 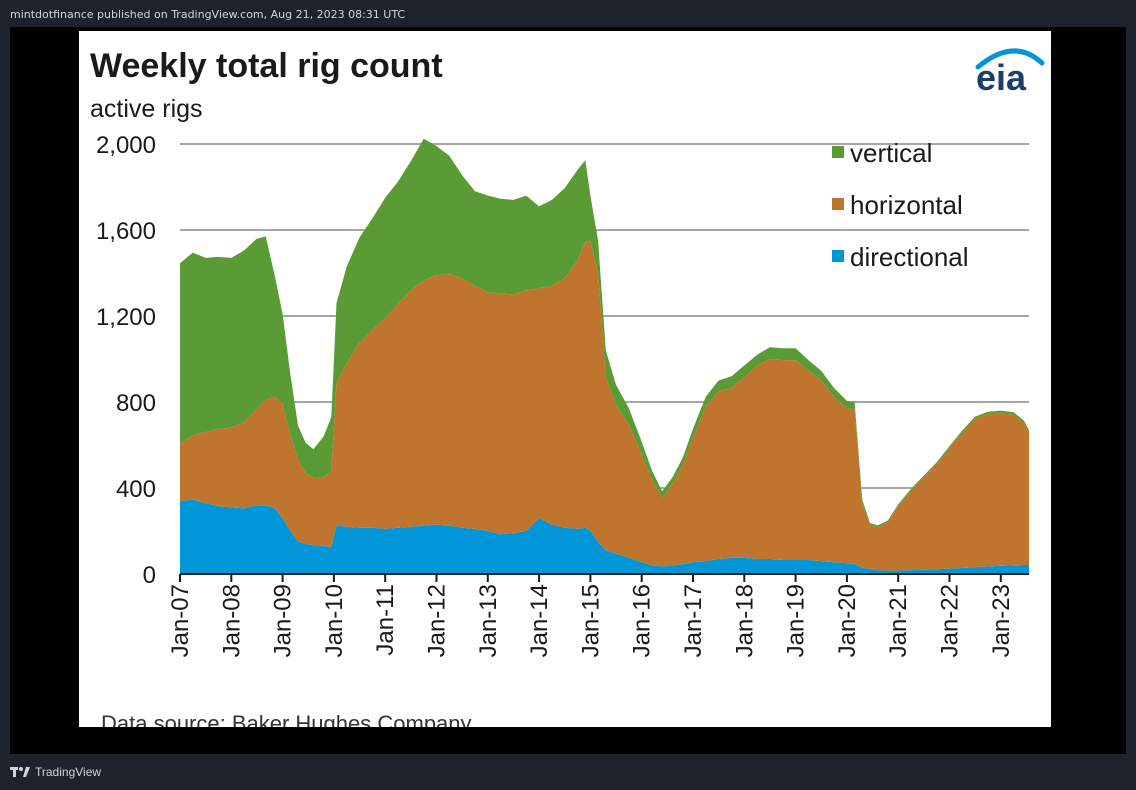 I want to click on x-tick-label: Jan-14, so click(x=539, y=620).